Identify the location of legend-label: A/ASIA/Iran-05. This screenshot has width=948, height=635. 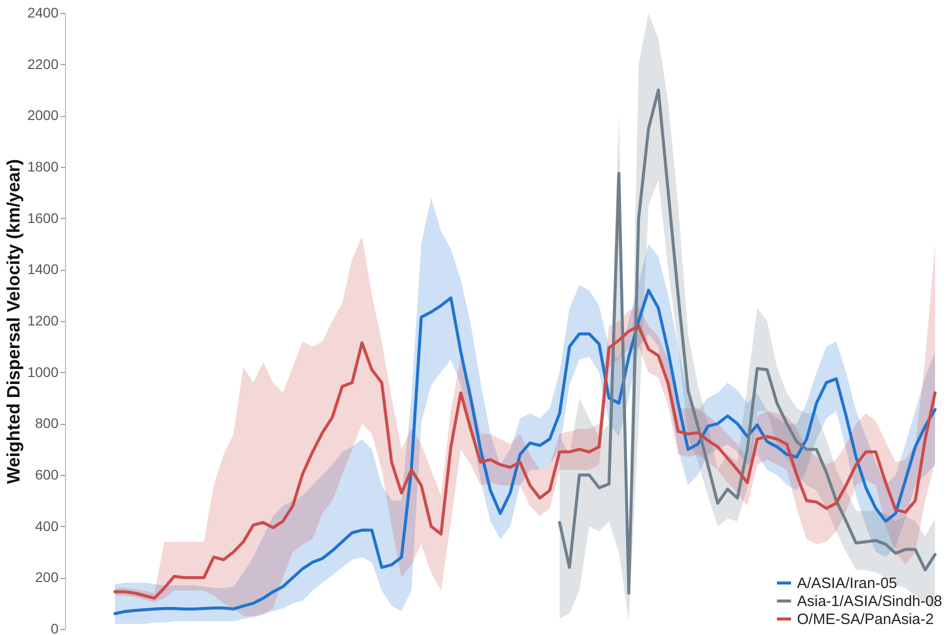
(847, 583).